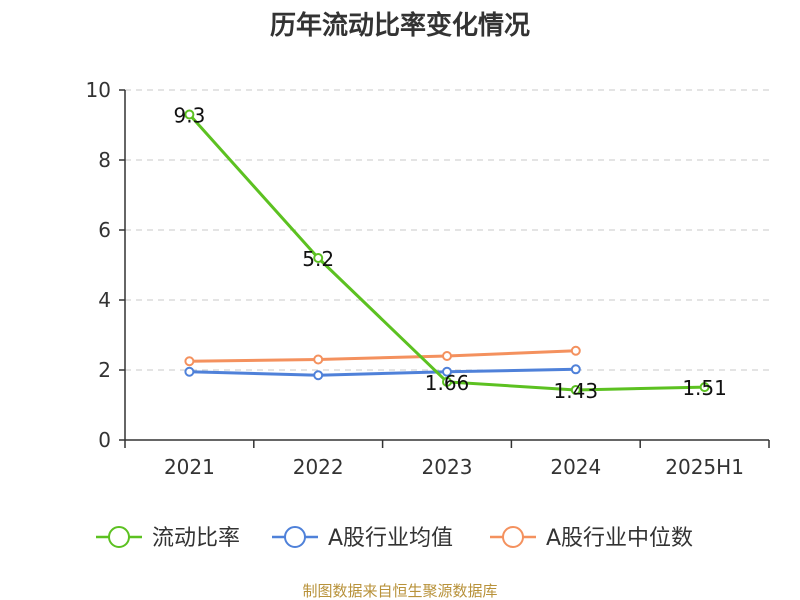 This screenshot has width=800, height=600. What do you see at coordinates (98, 90) in the screenshot?
I see `y-tick-label: 10` at bounding box center [98, 90].